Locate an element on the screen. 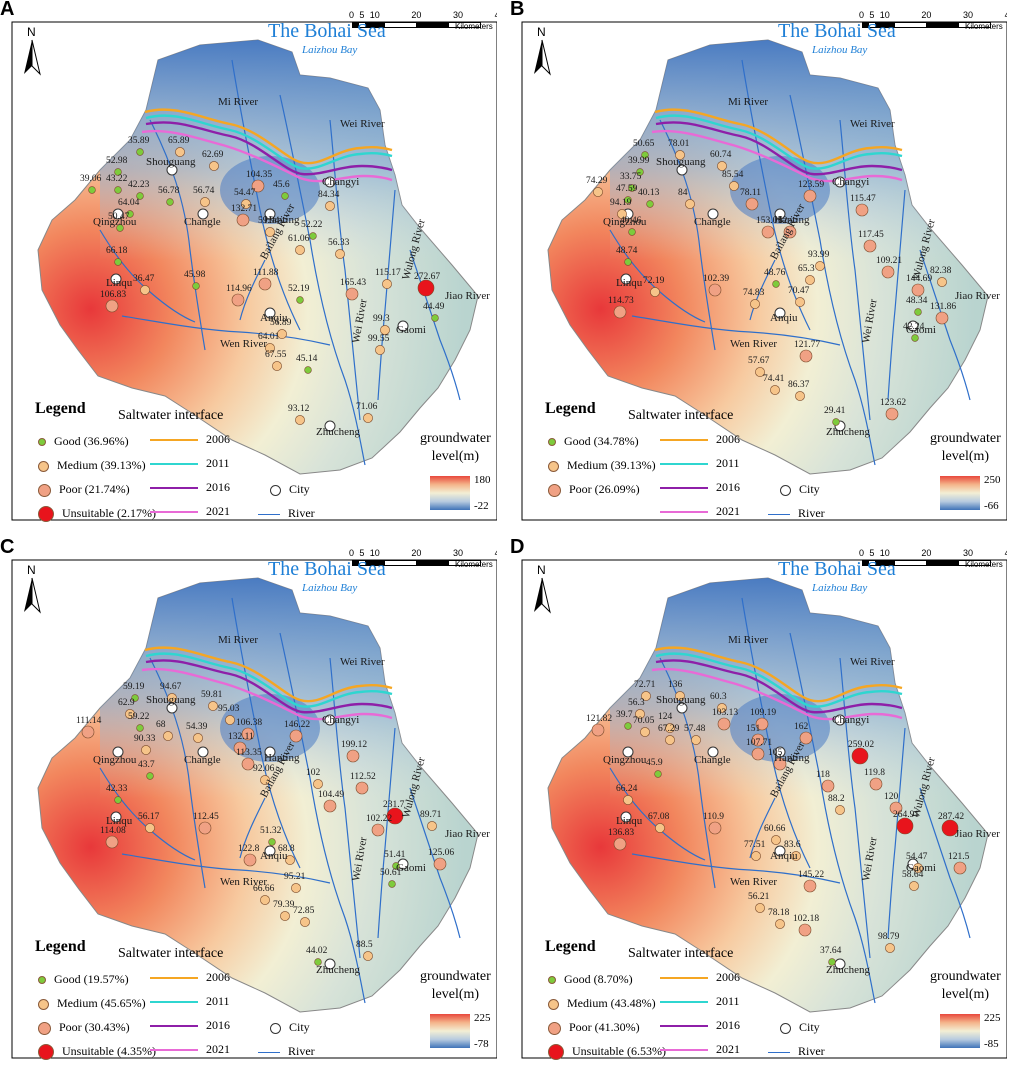 This screenshot has width=1024, height=1074. north-arrow-icon: N is located at coordinates (542, 588).